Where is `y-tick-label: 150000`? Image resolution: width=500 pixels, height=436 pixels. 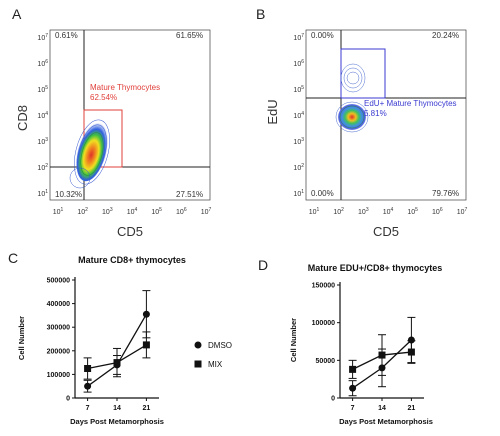
y-tick-label: 150000 is located at coordinates (323, 286).